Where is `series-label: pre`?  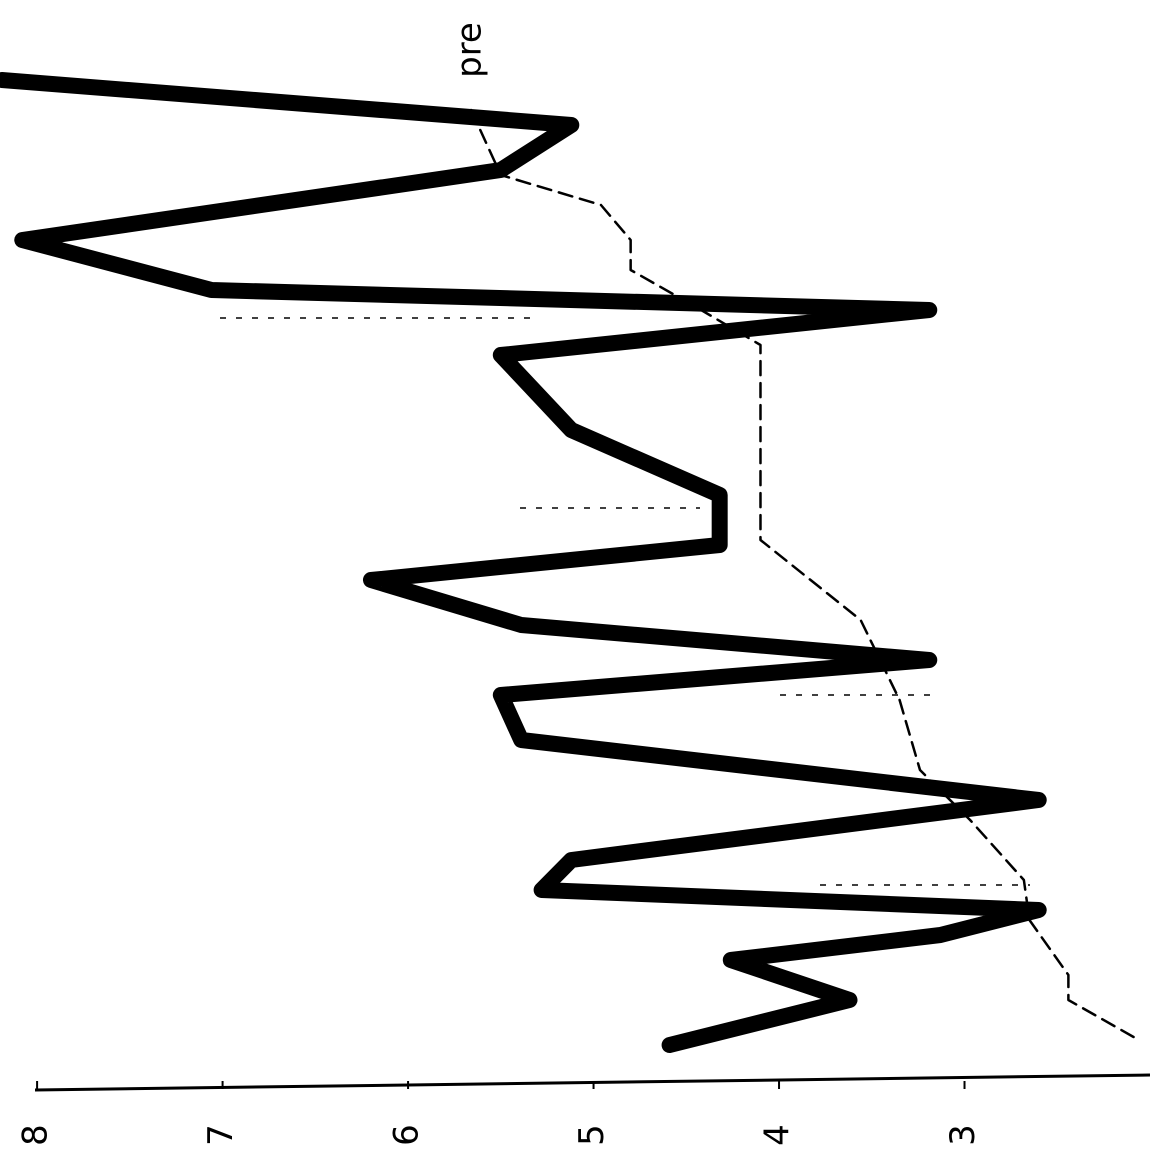
series-label: pre is located at coordinates (470, 50).